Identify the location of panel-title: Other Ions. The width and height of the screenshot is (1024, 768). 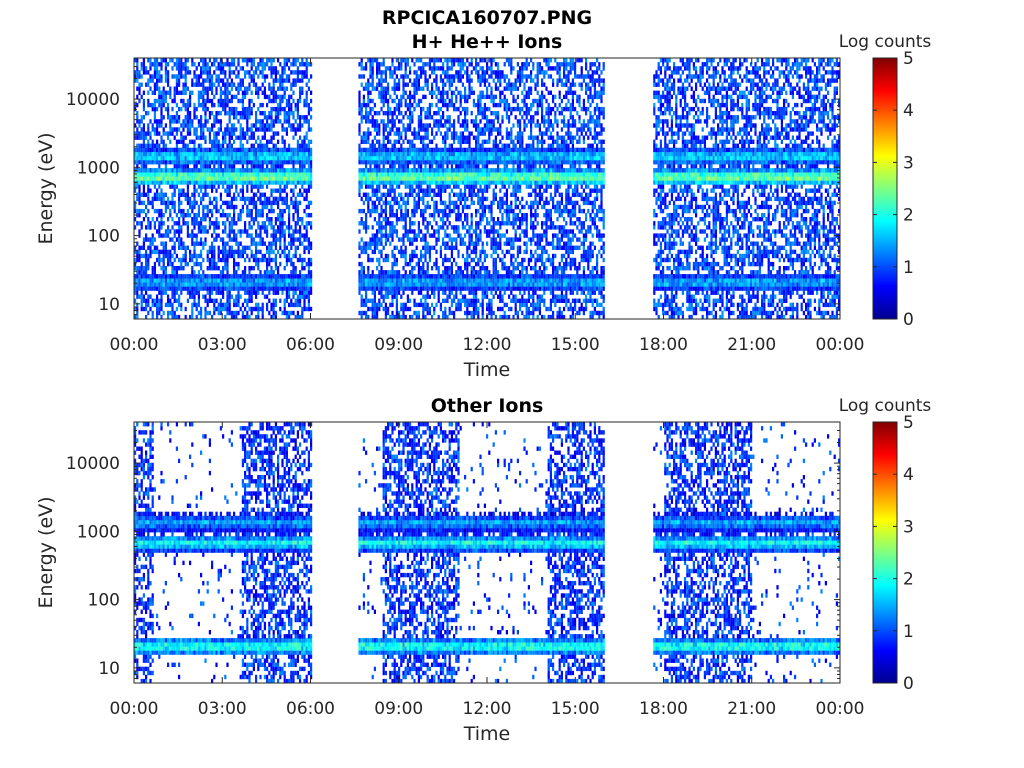
(487, 406).